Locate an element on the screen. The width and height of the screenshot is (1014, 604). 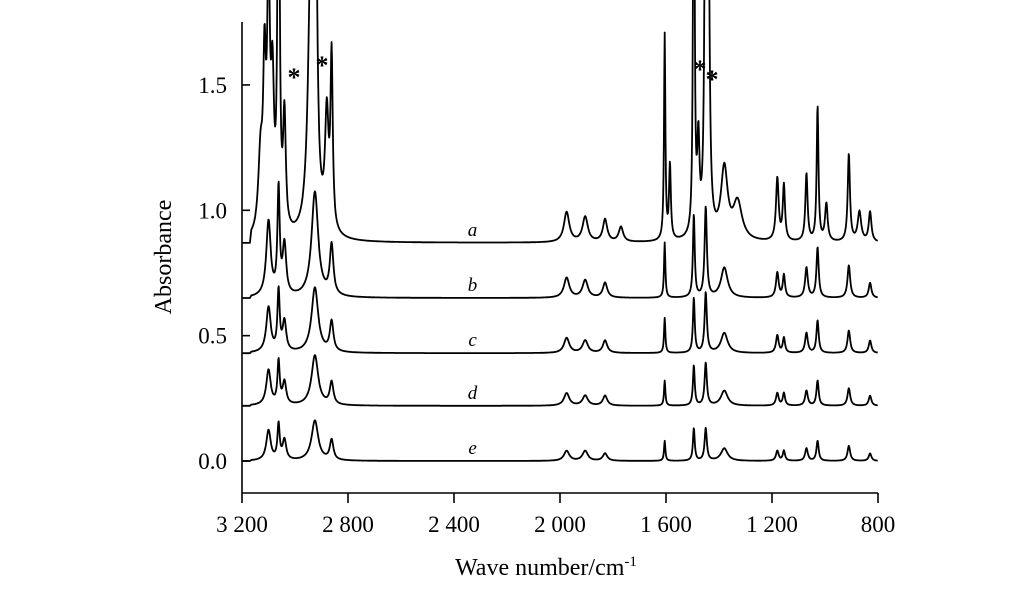
series-label-e: e is located at coordinates (472, 448).